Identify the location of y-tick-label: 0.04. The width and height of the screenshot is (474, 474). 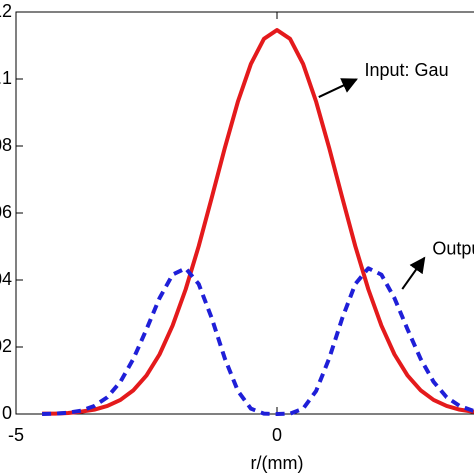
(6, 279).